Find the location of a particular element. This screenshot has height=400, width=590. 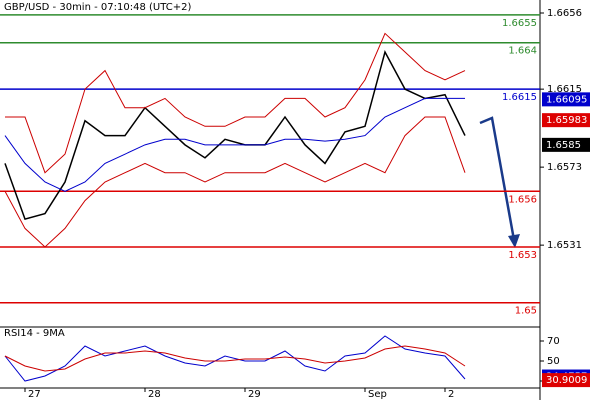

forecast-arrow is located at coordinates (497, 178).